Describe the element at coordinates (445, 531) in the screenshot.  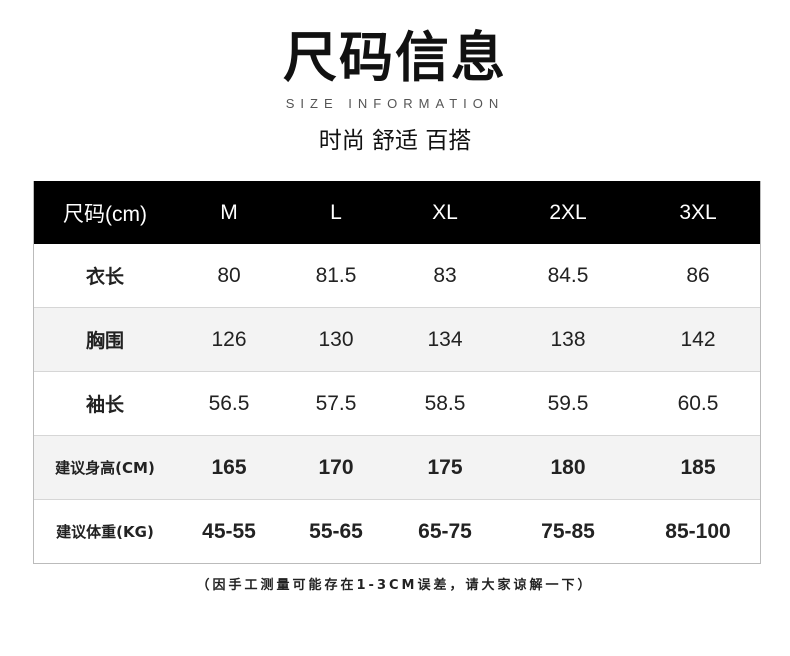
I see `table-cell: 65-75` at that location.